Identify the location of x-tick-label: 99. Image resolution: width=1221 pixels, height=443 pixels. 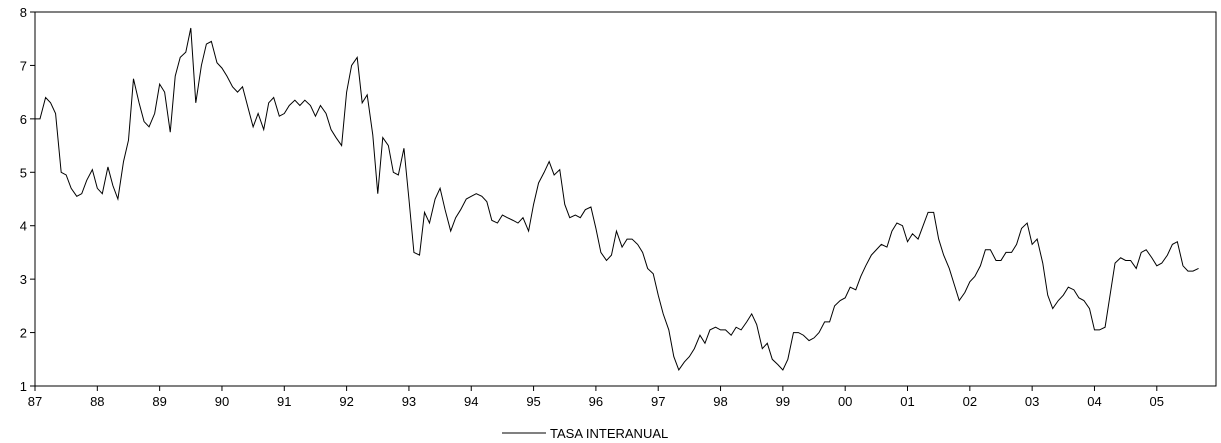
(783, 401).